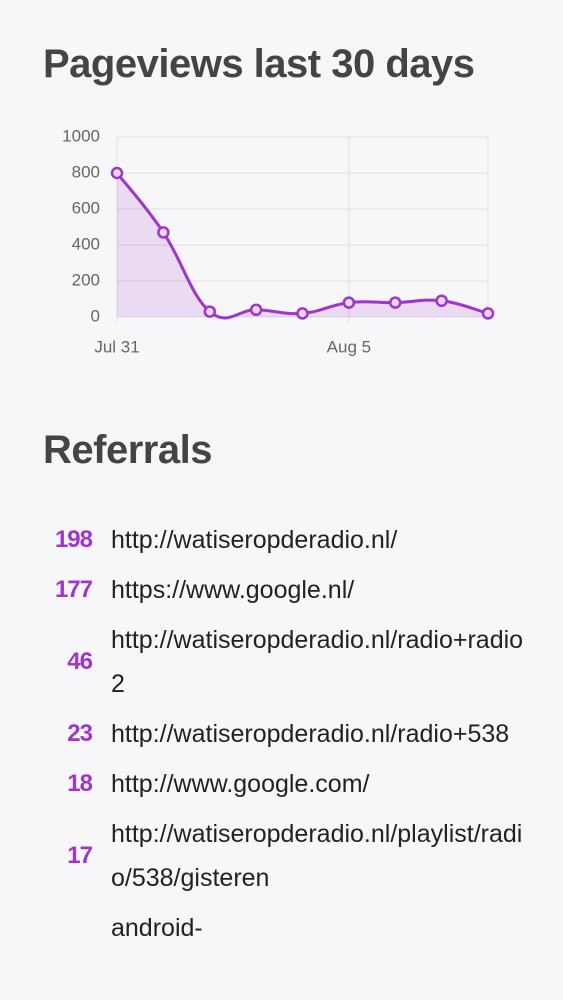 This screenshot has height=1000, width=563. I want to click on referral-count: 198, so click(73, 539).